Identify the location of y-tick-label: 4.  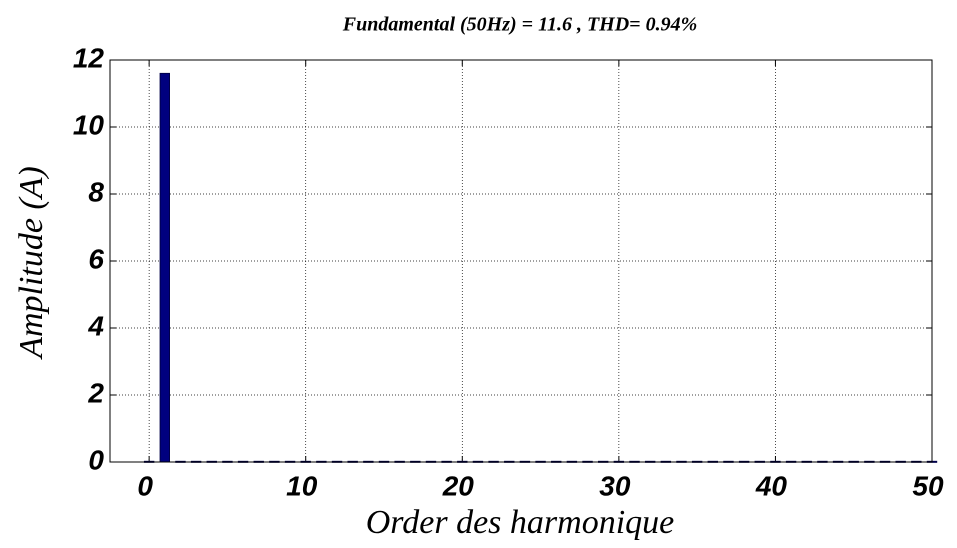
(95, 325).